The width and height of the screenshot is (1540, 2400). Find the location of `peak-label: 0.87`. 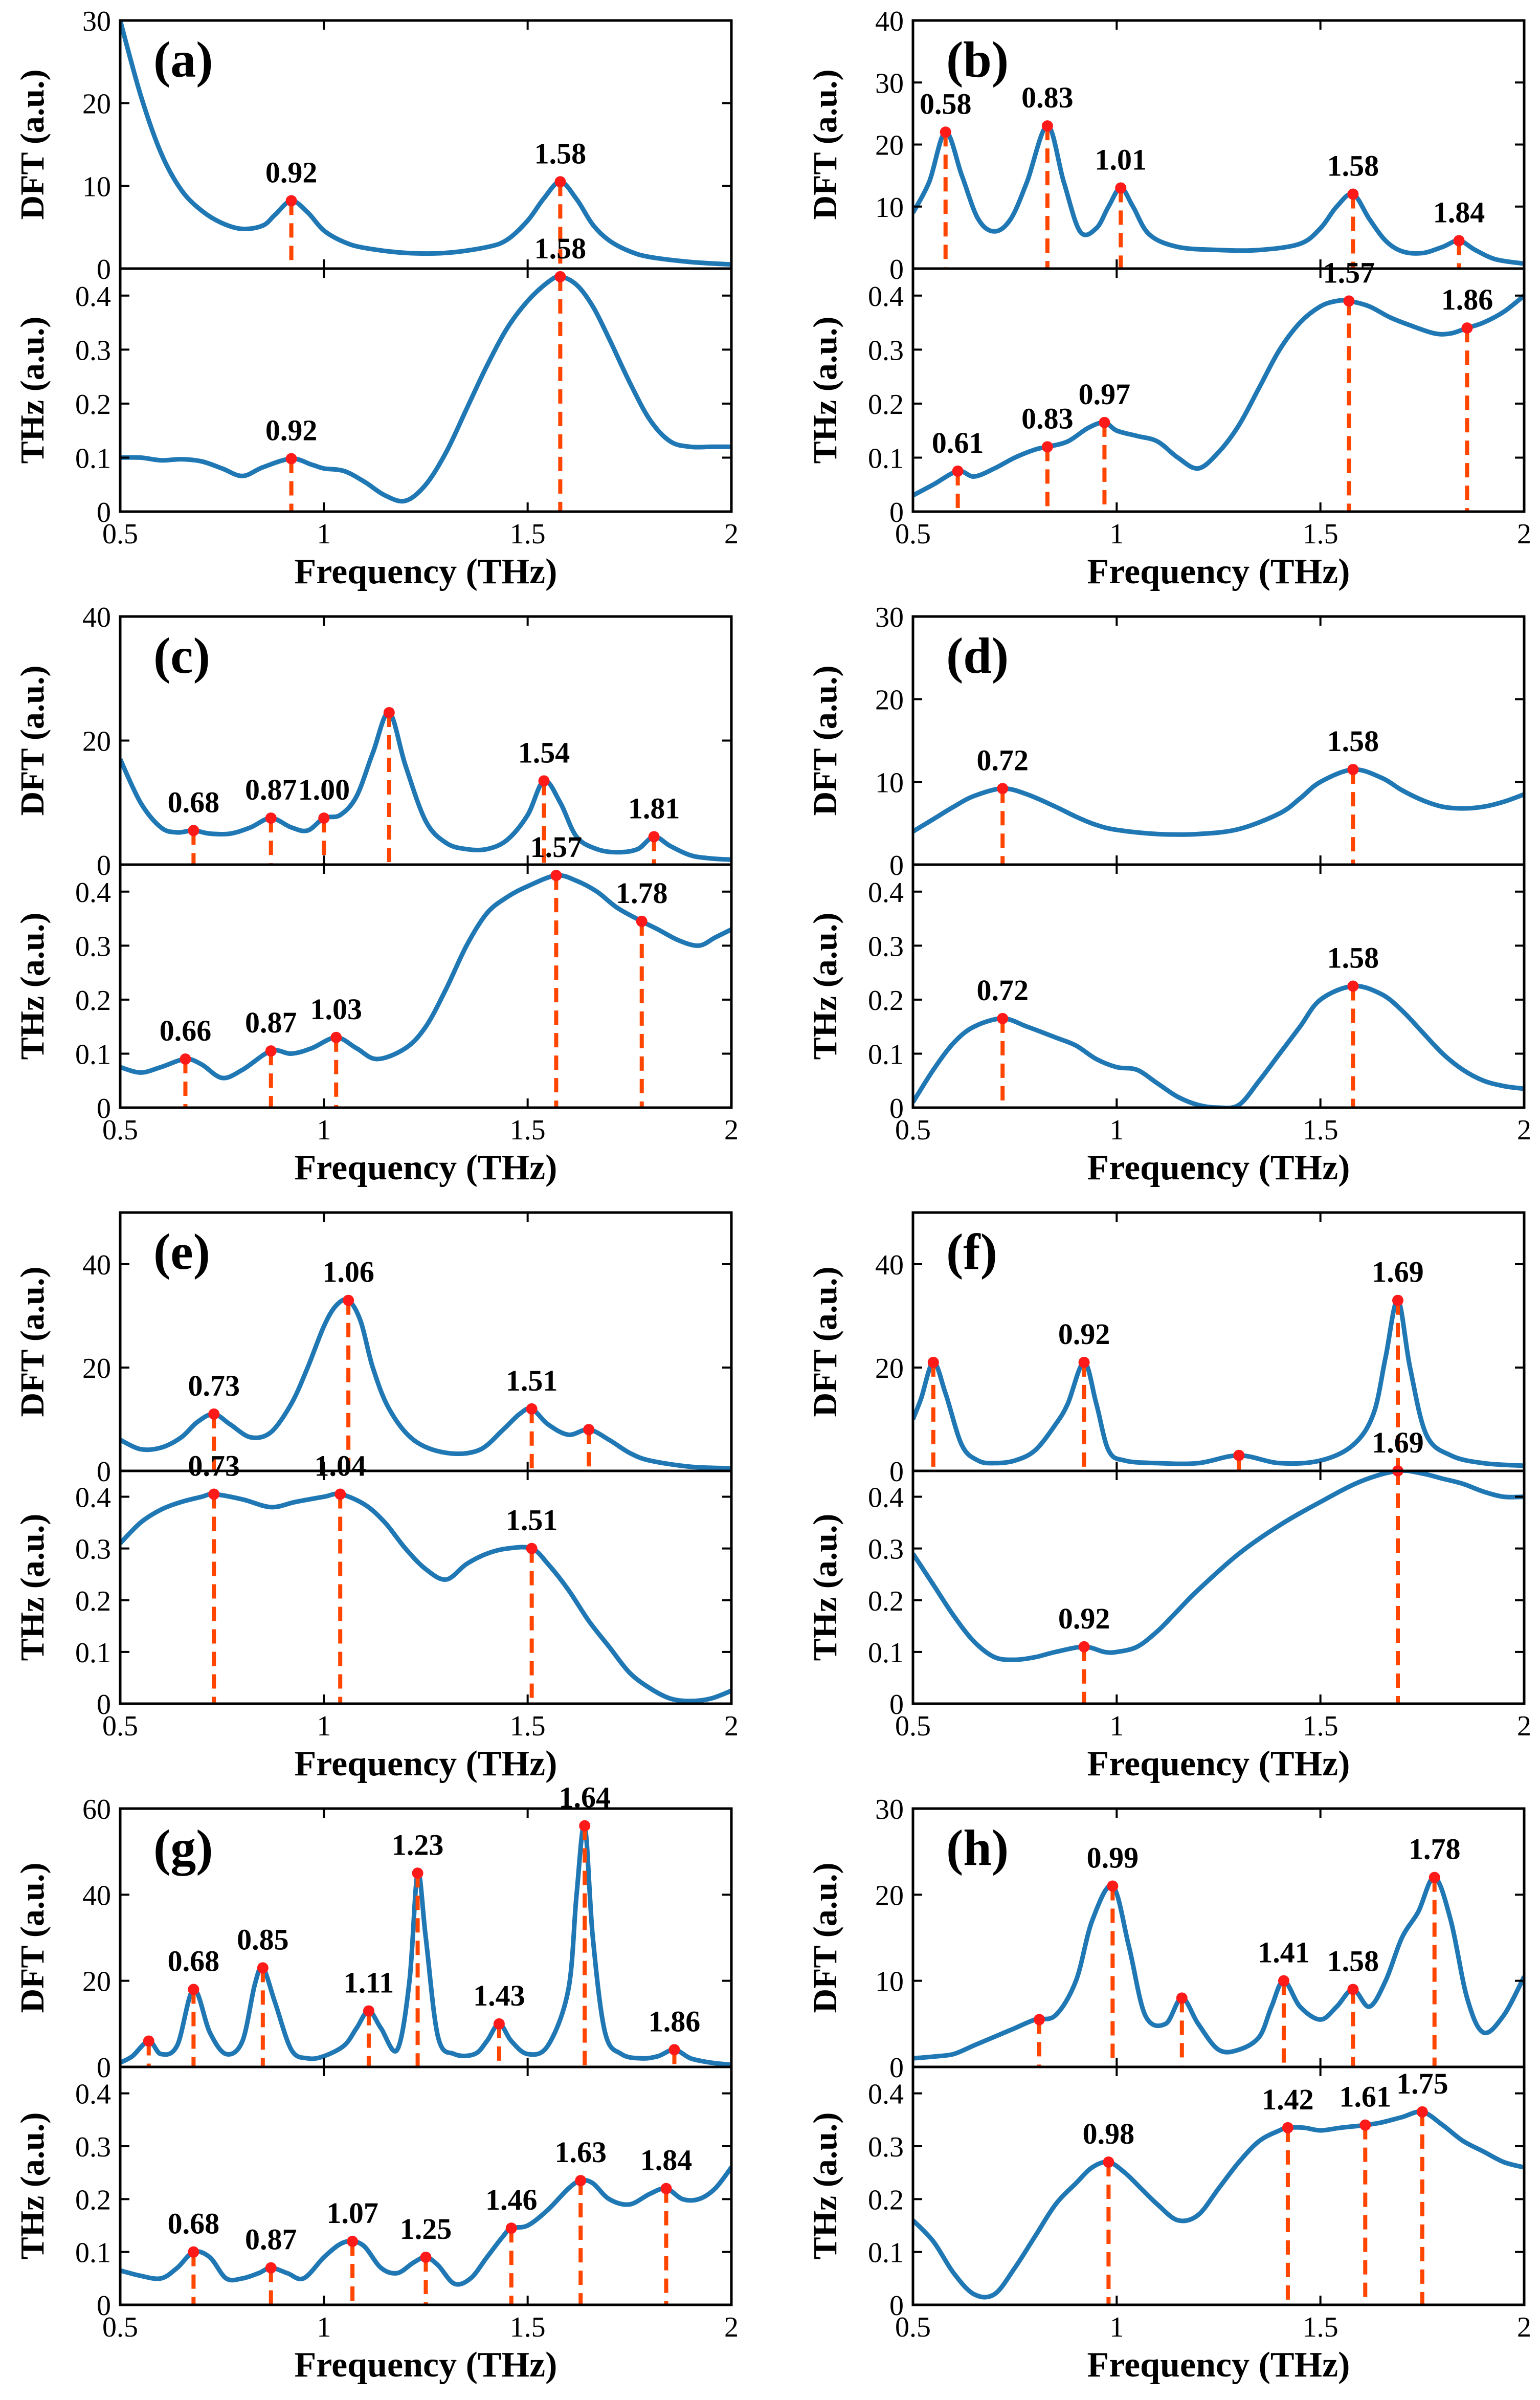

peak-label: 0.87 is located at coordinates (271, 2240).